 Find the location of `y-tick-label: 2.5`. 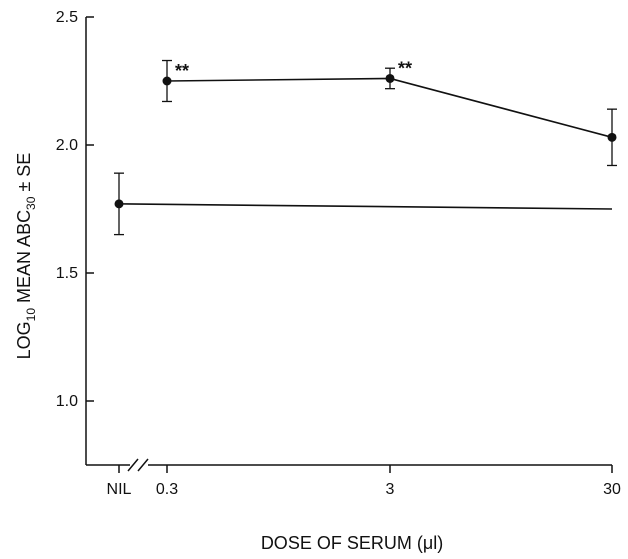

y-tick-label: 2.5 is located at coordinates (67, 17).